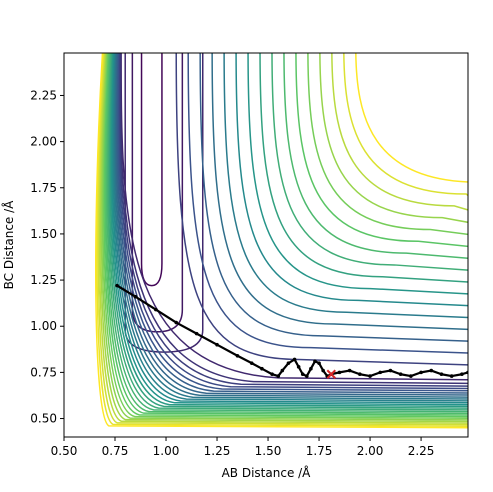 Image resolution: width=493 pixels, height=492 pixels. What do you see at coordinates (43, 95) in the screenshot?
I see `y-tick-label: 2.25` at bounding box center [43, 95].